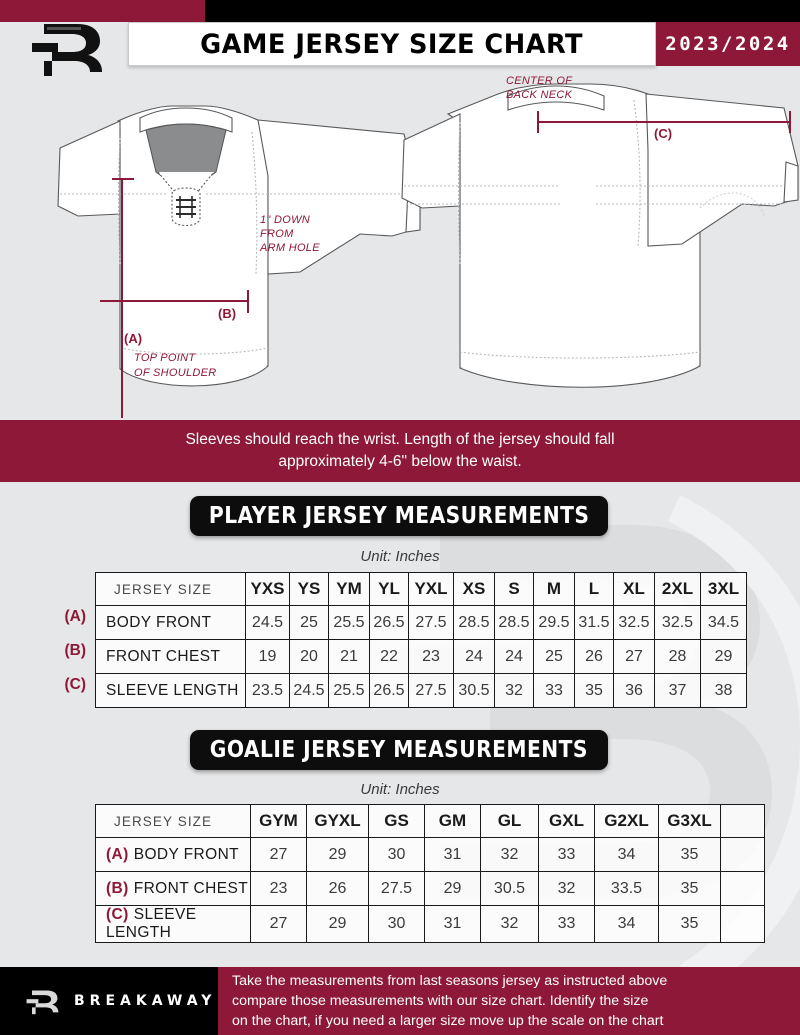 This screenshot has height=1035, width=800. What do you see at coordinates (509, 854) in the screenshot?
I see `measurement-cell: 32` at bounding box center [509, 854].